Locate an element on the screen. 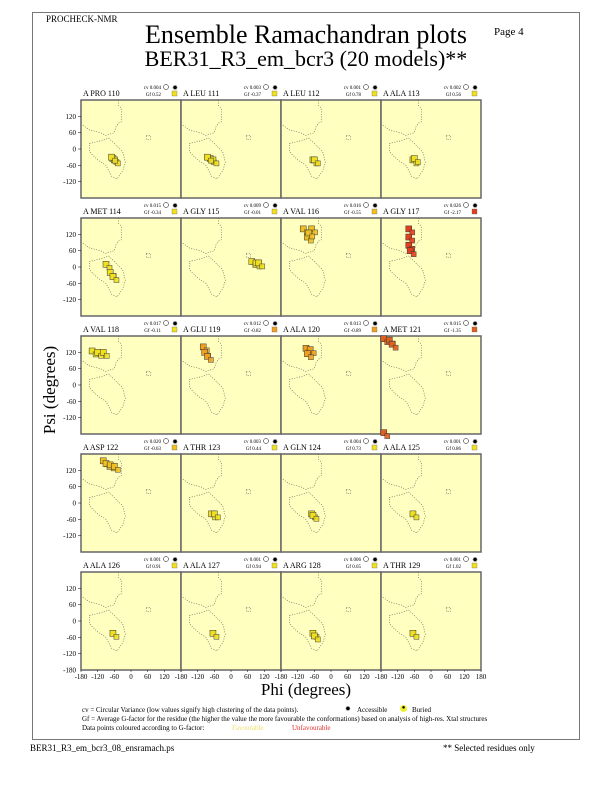  panel-label: A ASP 122 is located at coordinates (100, 447).